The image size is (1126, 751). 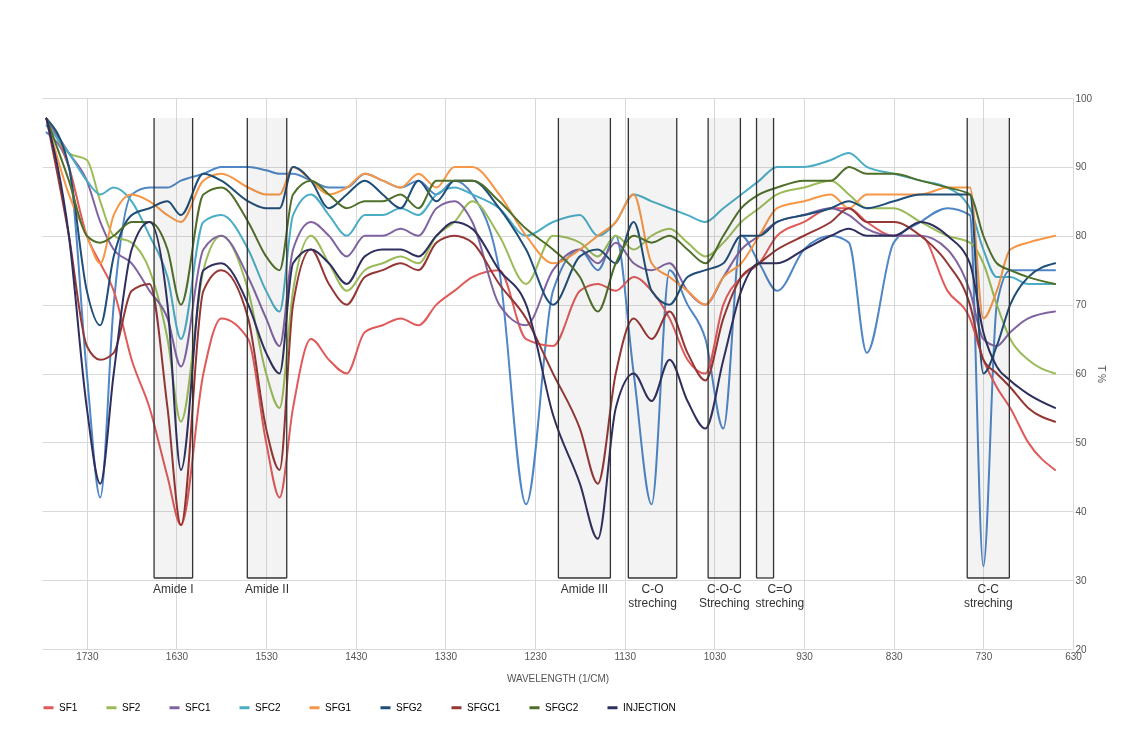 What do you see at coordinates (1081, 580) in the screenshot?
I see `y-tick-label: 30` at bounding box center [1081, 580].